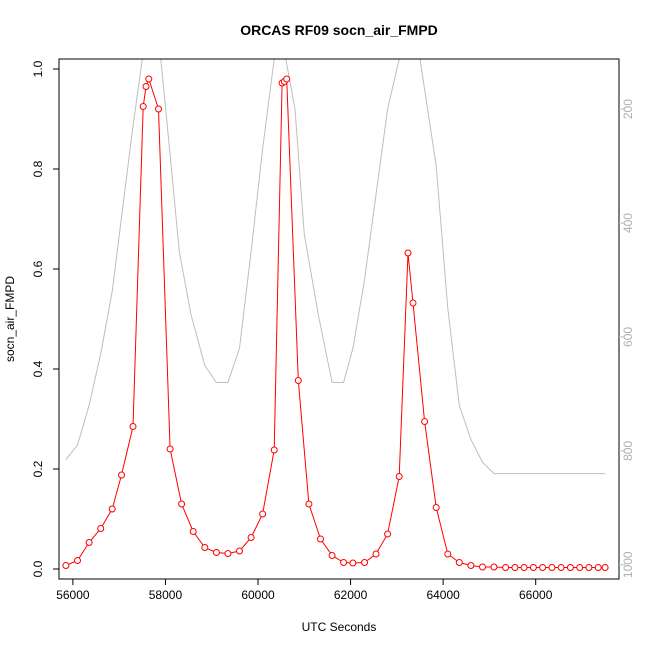 The image size is (650, 650). Describe the element at coordinates (304, 590) in the screenshot. I see `x-axis: 56000 58000 60000 62000 64000 66000` at that location.